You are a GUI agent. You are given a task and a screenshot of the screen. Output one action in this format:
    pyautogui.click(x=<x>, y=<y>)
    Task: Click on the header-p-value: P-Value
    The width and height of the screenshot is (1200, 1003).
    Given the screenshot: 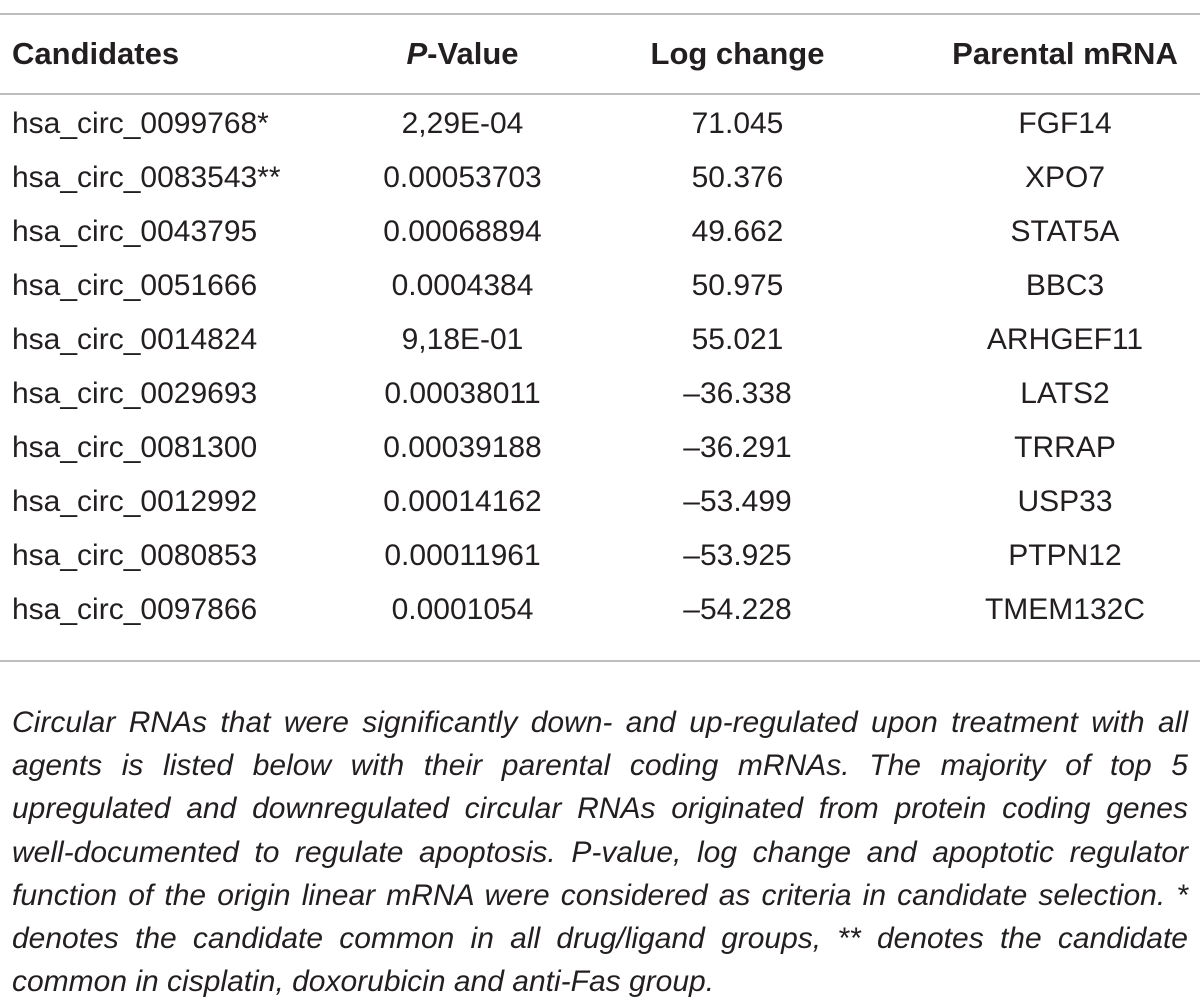 What is the action you would take?
    pyautogui.click(x=487, y=54)
    